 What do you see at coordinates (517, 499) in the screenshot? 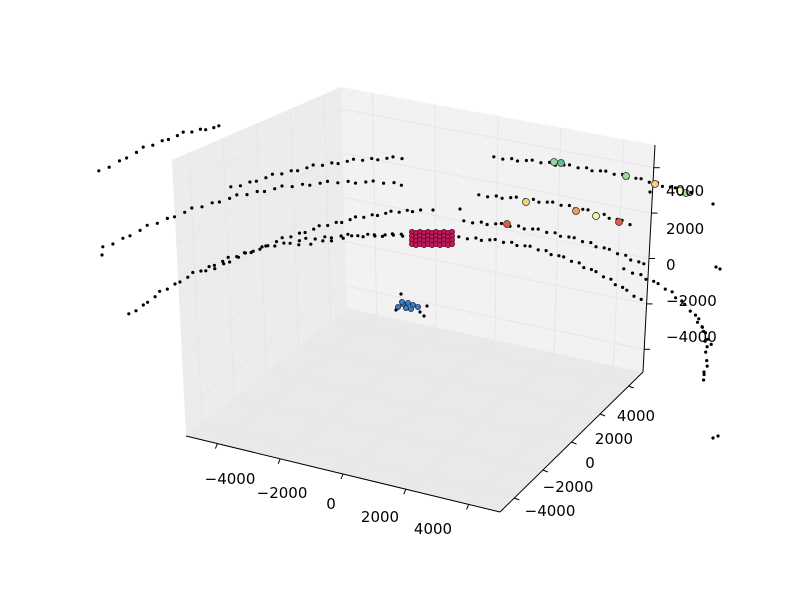
I see `y-tick-mark` at bounding box center [517, 499].